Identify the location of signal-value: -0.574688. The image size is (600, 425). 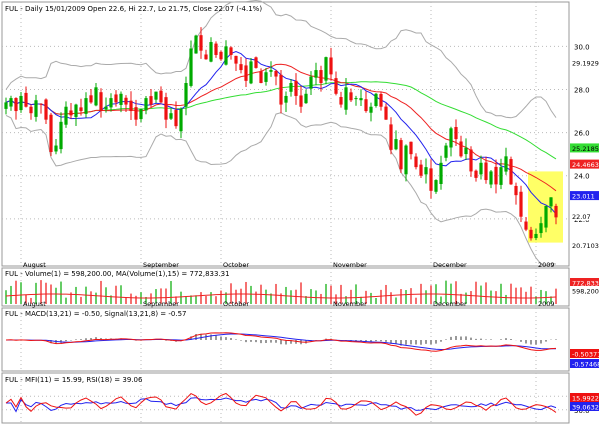
(586, 365).